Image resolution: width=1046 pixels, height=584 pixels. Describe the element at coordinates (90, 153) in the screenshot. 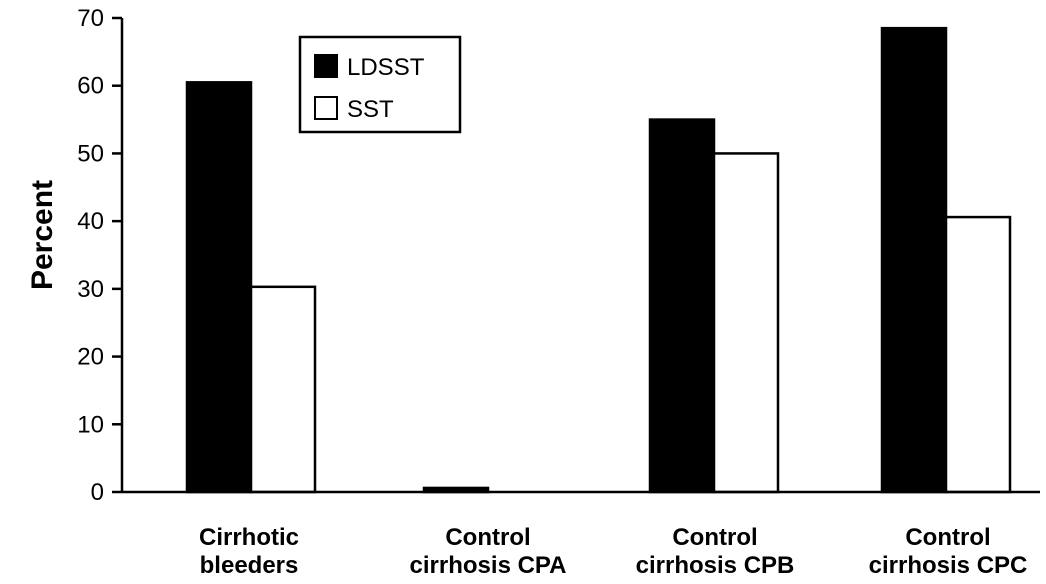

I see `y-tick-label: 50` at that location.